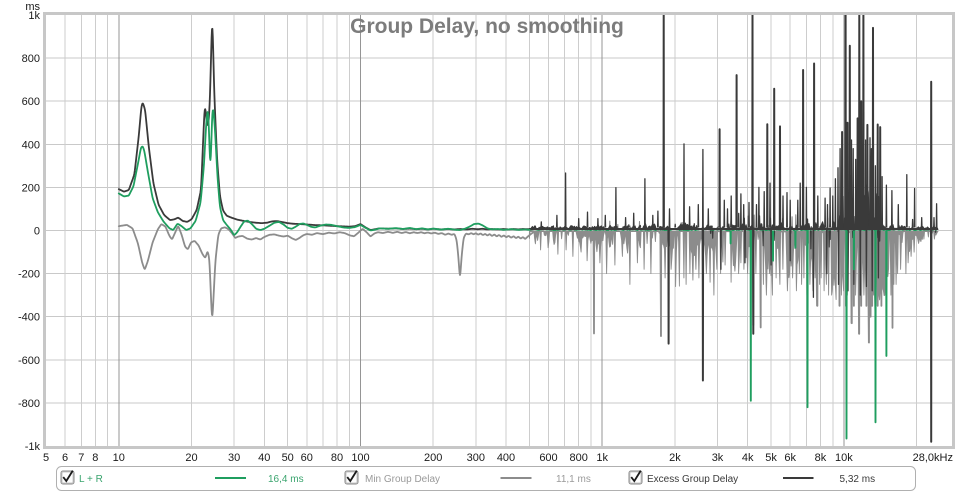 This screenshot has height=493, width=975. Describe the element at coordinates (821, 458) in the screenshot. I see `svg-text: 8k` at that location.